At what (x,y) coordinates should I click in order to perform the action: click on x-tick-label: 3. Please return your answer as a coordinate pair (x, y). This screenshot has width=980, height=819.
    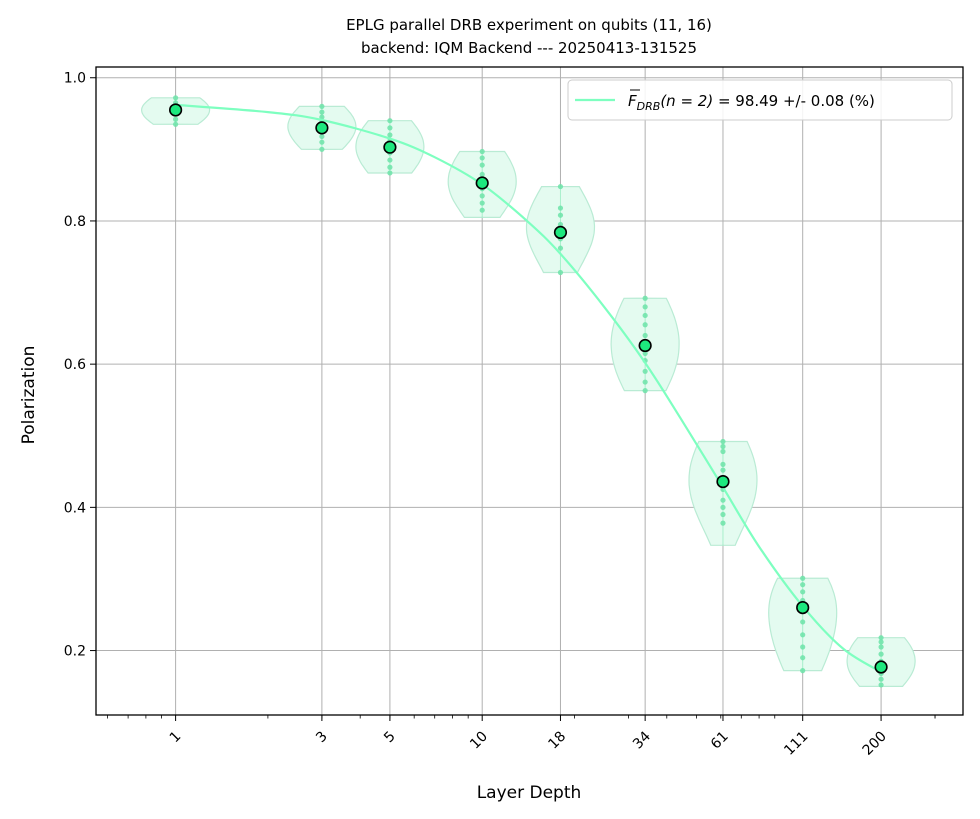
    Looking at the image, I should click on (322, 738).